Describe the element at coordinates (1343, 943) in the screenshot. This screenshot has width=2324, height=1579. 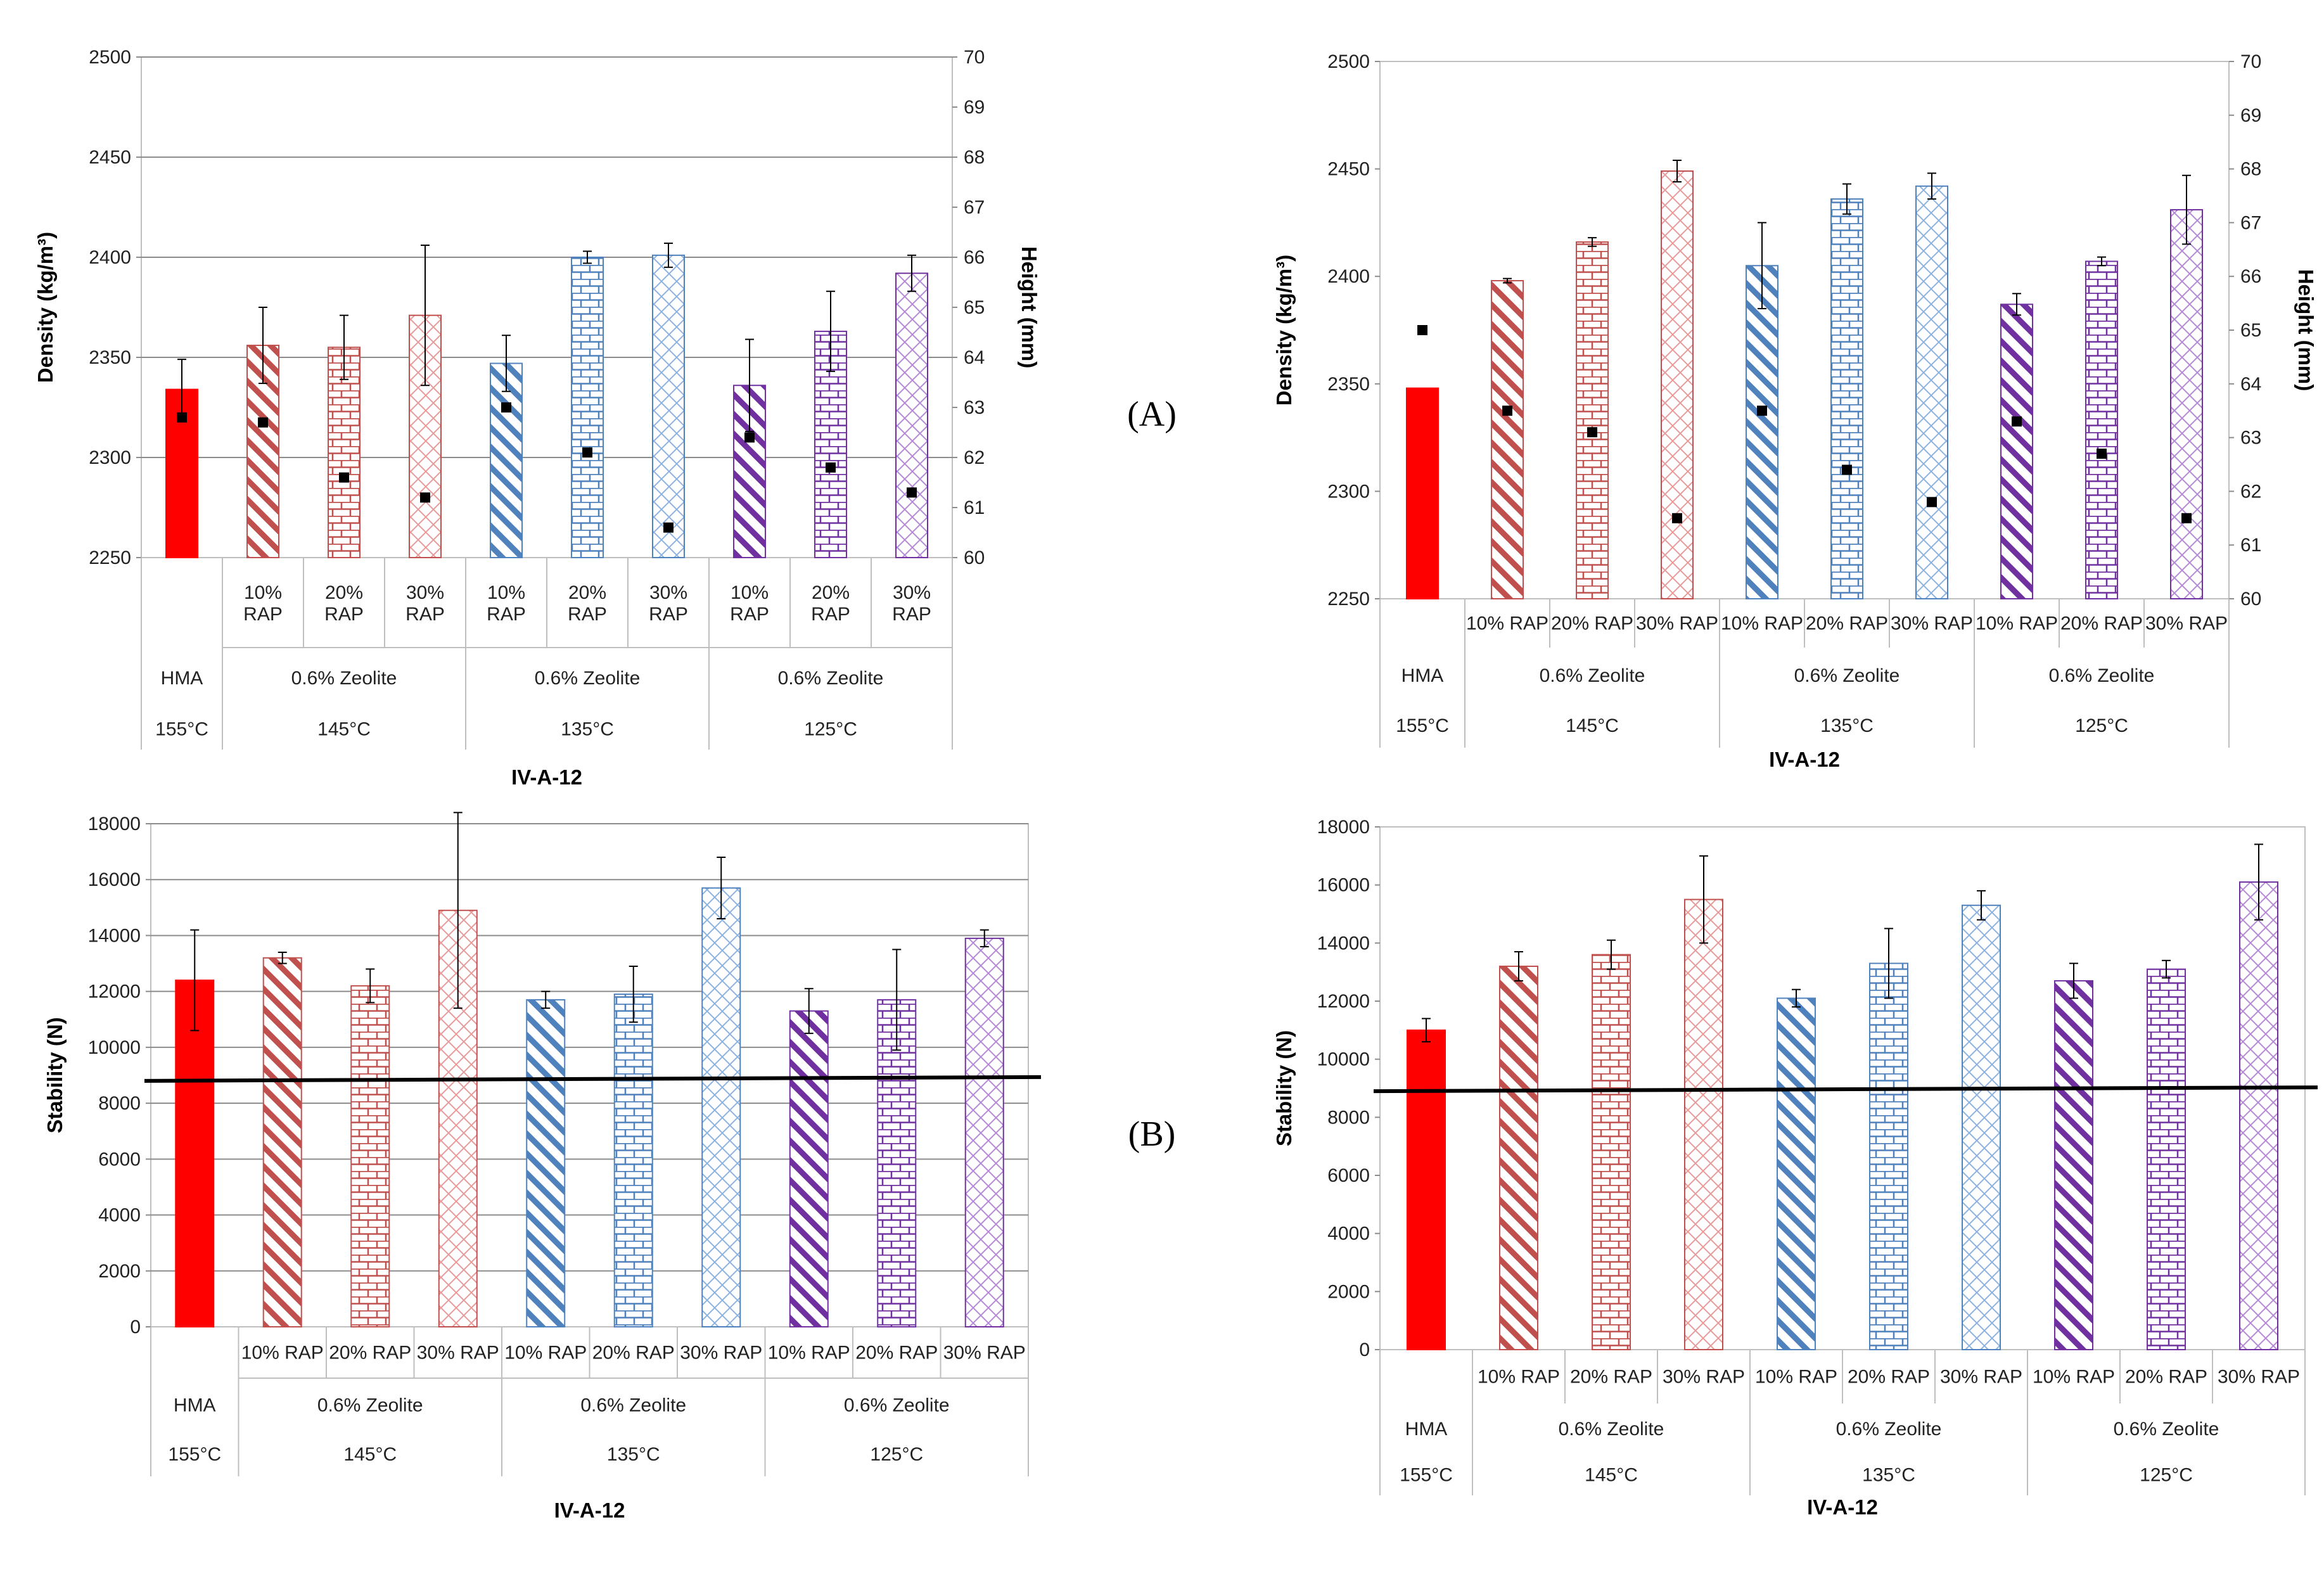
I see `y-tick-label: 14000` at that location.